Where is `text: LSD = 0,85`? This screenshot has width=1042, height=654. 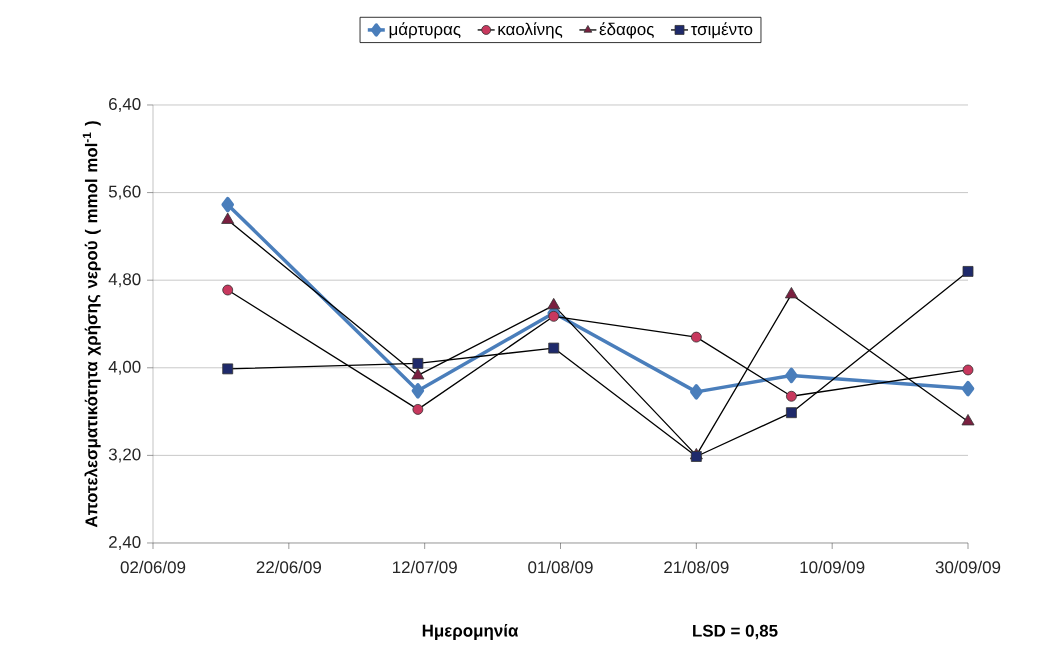 text: LSD = 0,85 is located at coordinates (735, 632).